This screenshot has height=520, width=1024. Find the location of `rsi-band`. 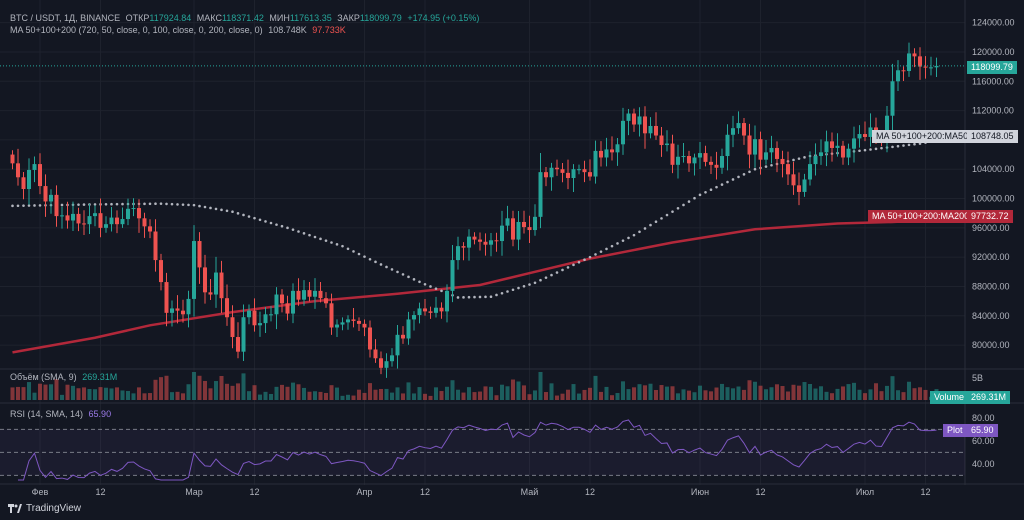

rsi-band is located at coordinates (482, 452).